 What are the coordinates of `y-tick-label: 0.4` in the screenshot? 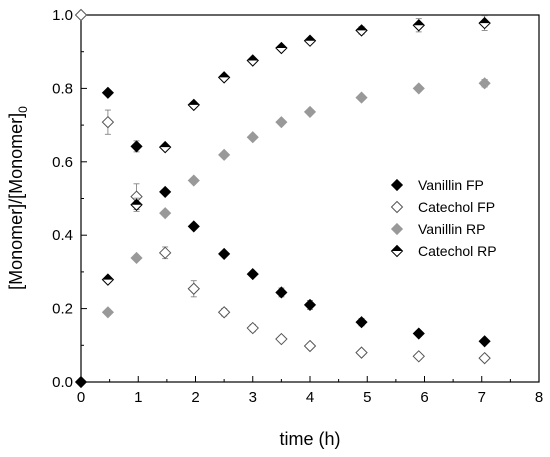 It's located at (62, 235).